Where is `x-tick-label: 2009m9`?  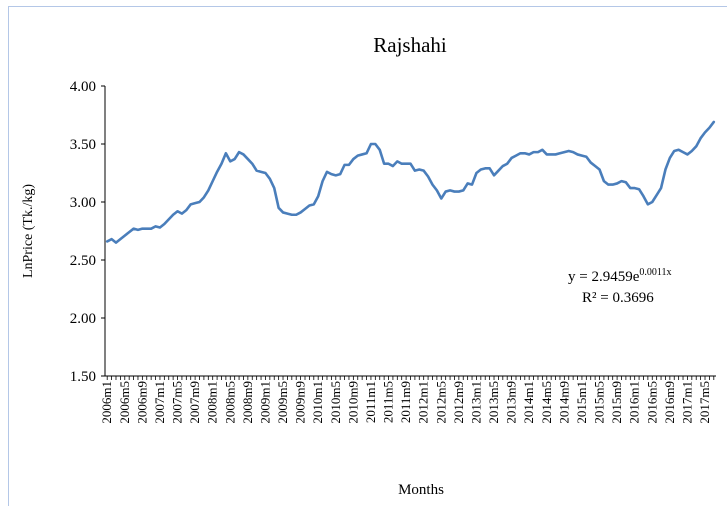
x-tick-label: 2009m9 is located at coordinates (300, 402).